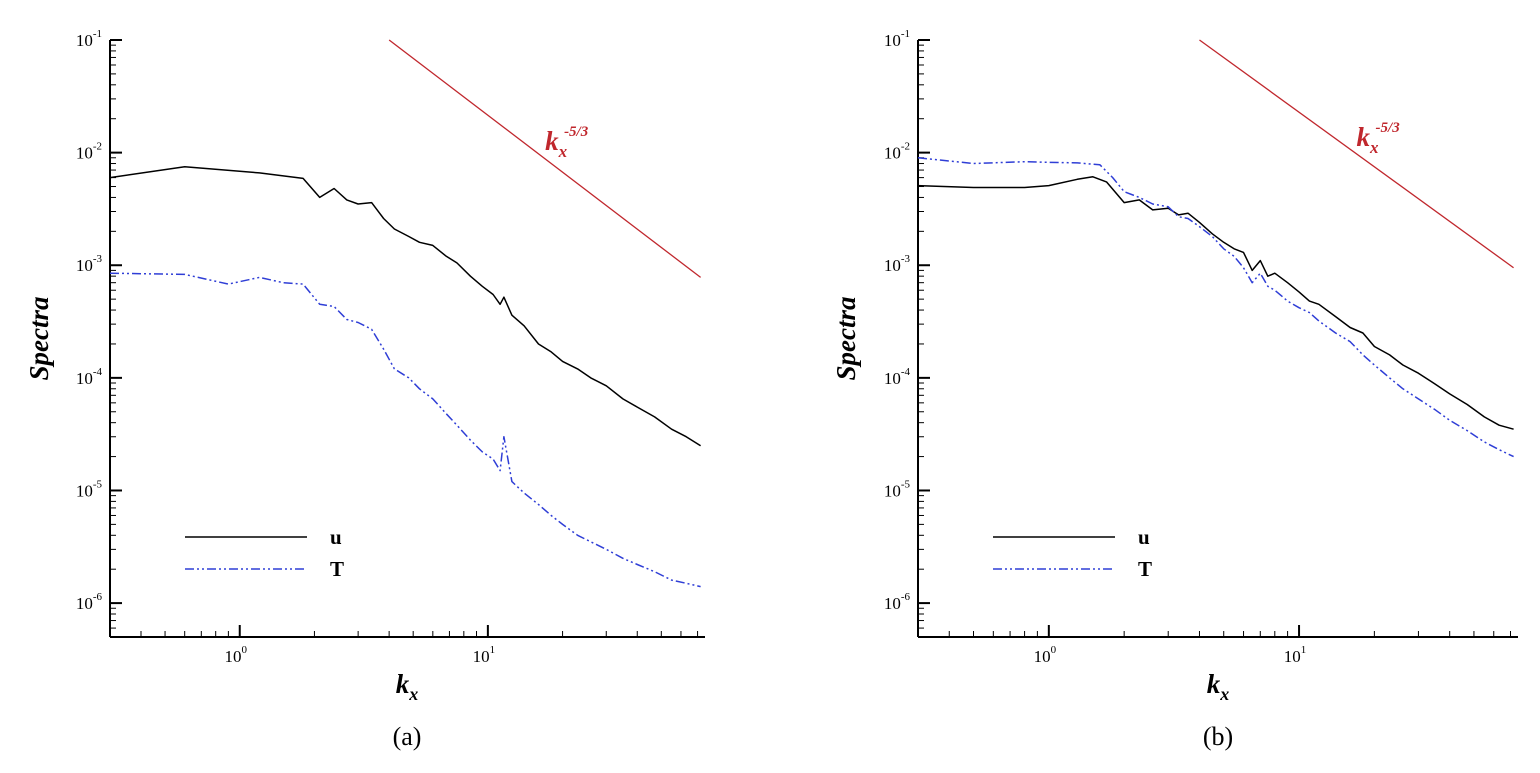  Describe the element at coordinates (407, 736) in the screenshot. I see `panel-caption: (a)` at that location.